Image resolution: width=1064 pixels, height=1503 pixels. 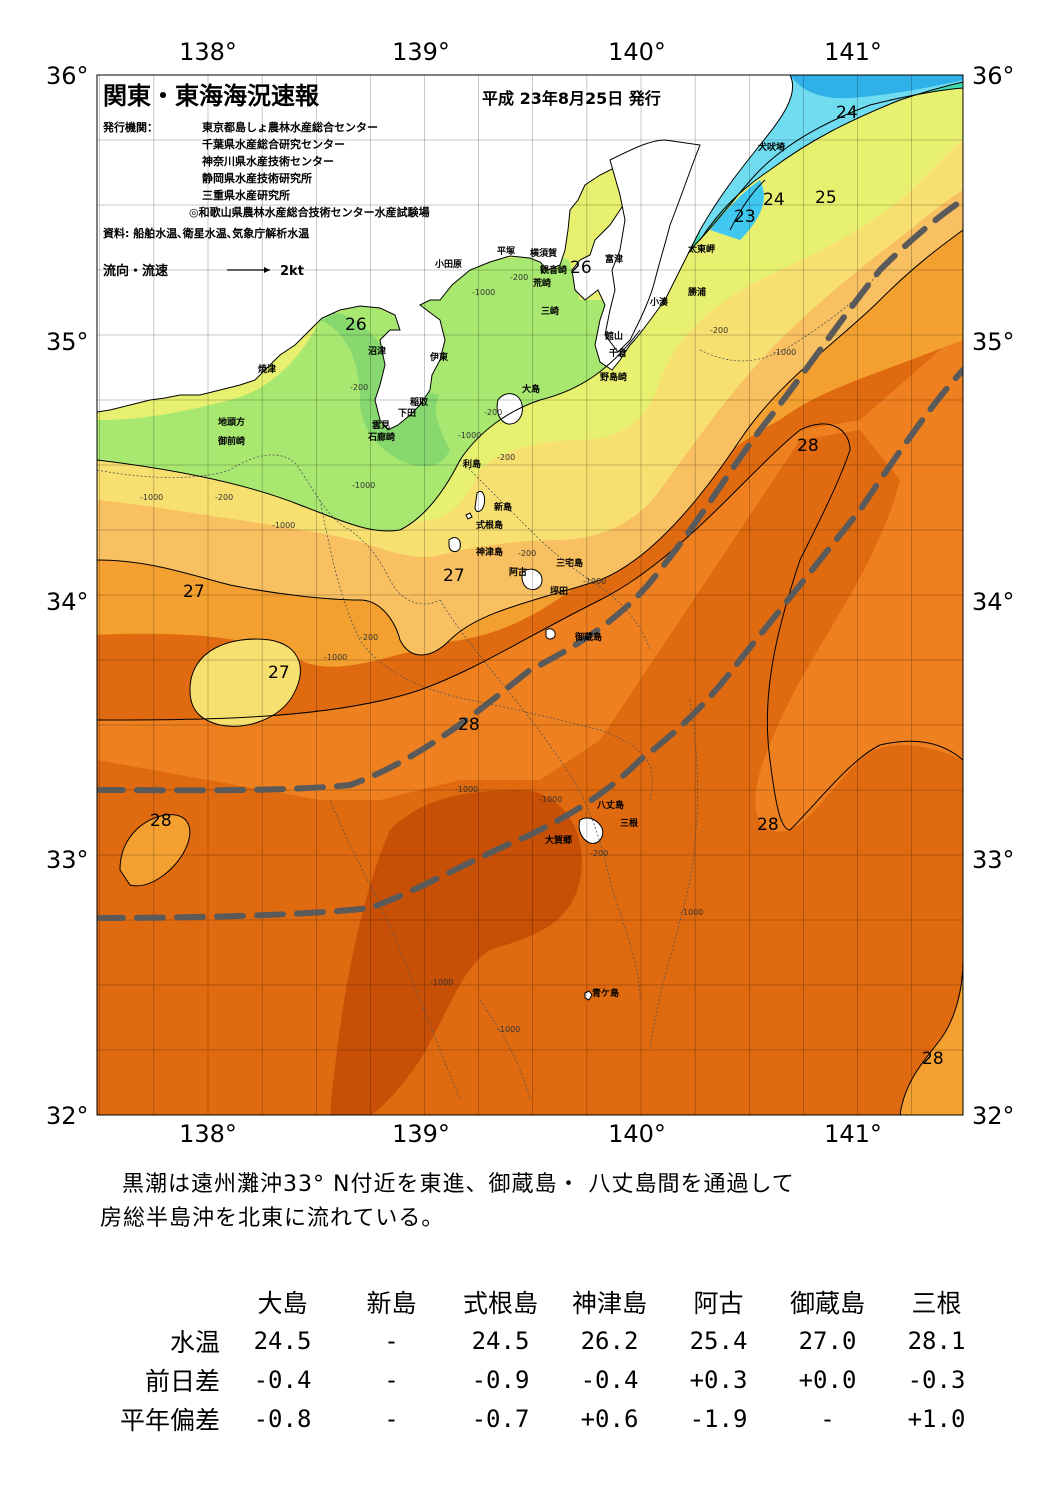 What do you see at coordinates (591, 830) in the screenshot?
I see `land-hachijo` at bounding box center [591, 830].